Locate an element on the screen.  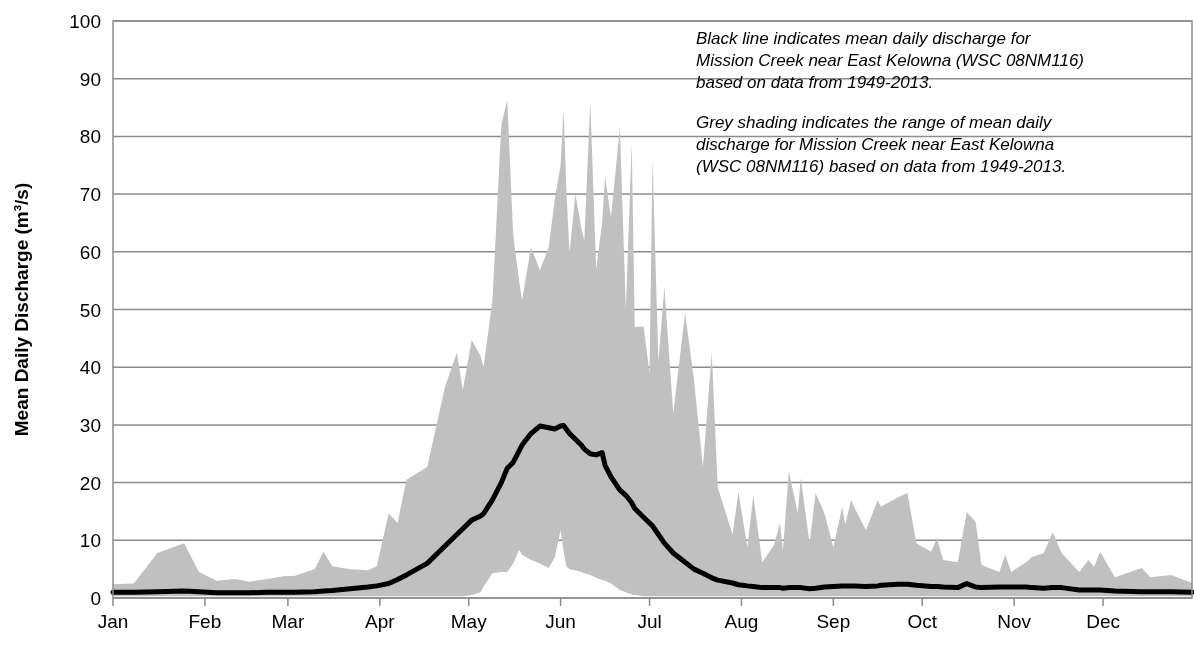
x-tick-label: Jul is located at coordinates (649, 621).